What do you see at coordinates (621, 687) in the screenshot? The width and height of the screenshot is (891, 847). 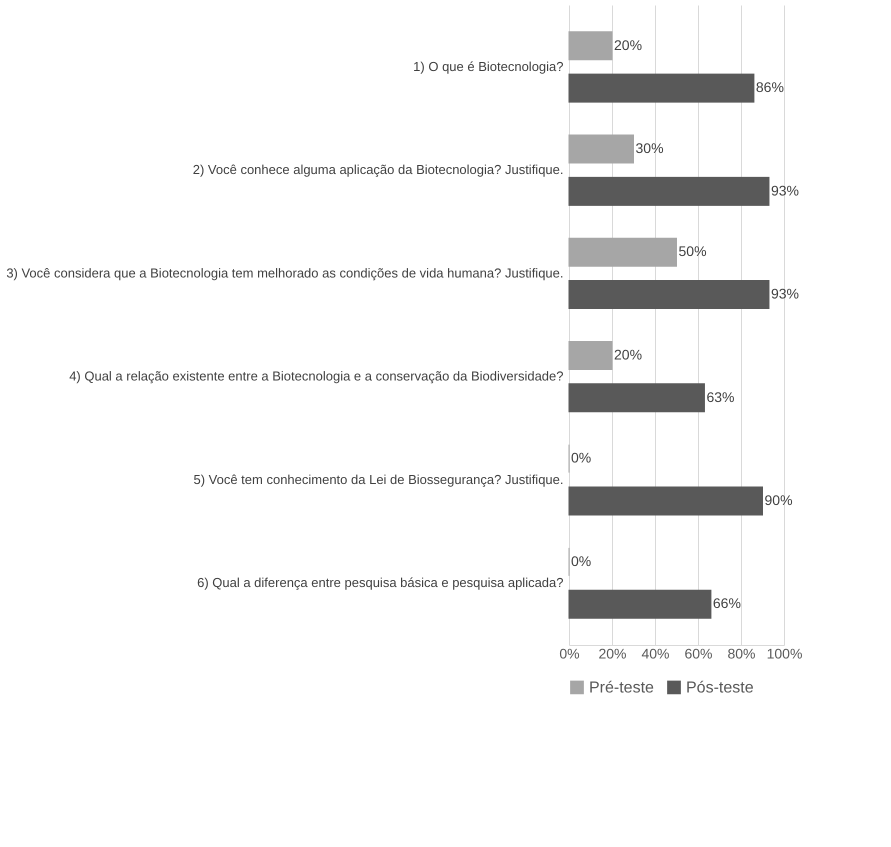 I see `legend-label: Pré-teste` at bounding box center [621, 687].